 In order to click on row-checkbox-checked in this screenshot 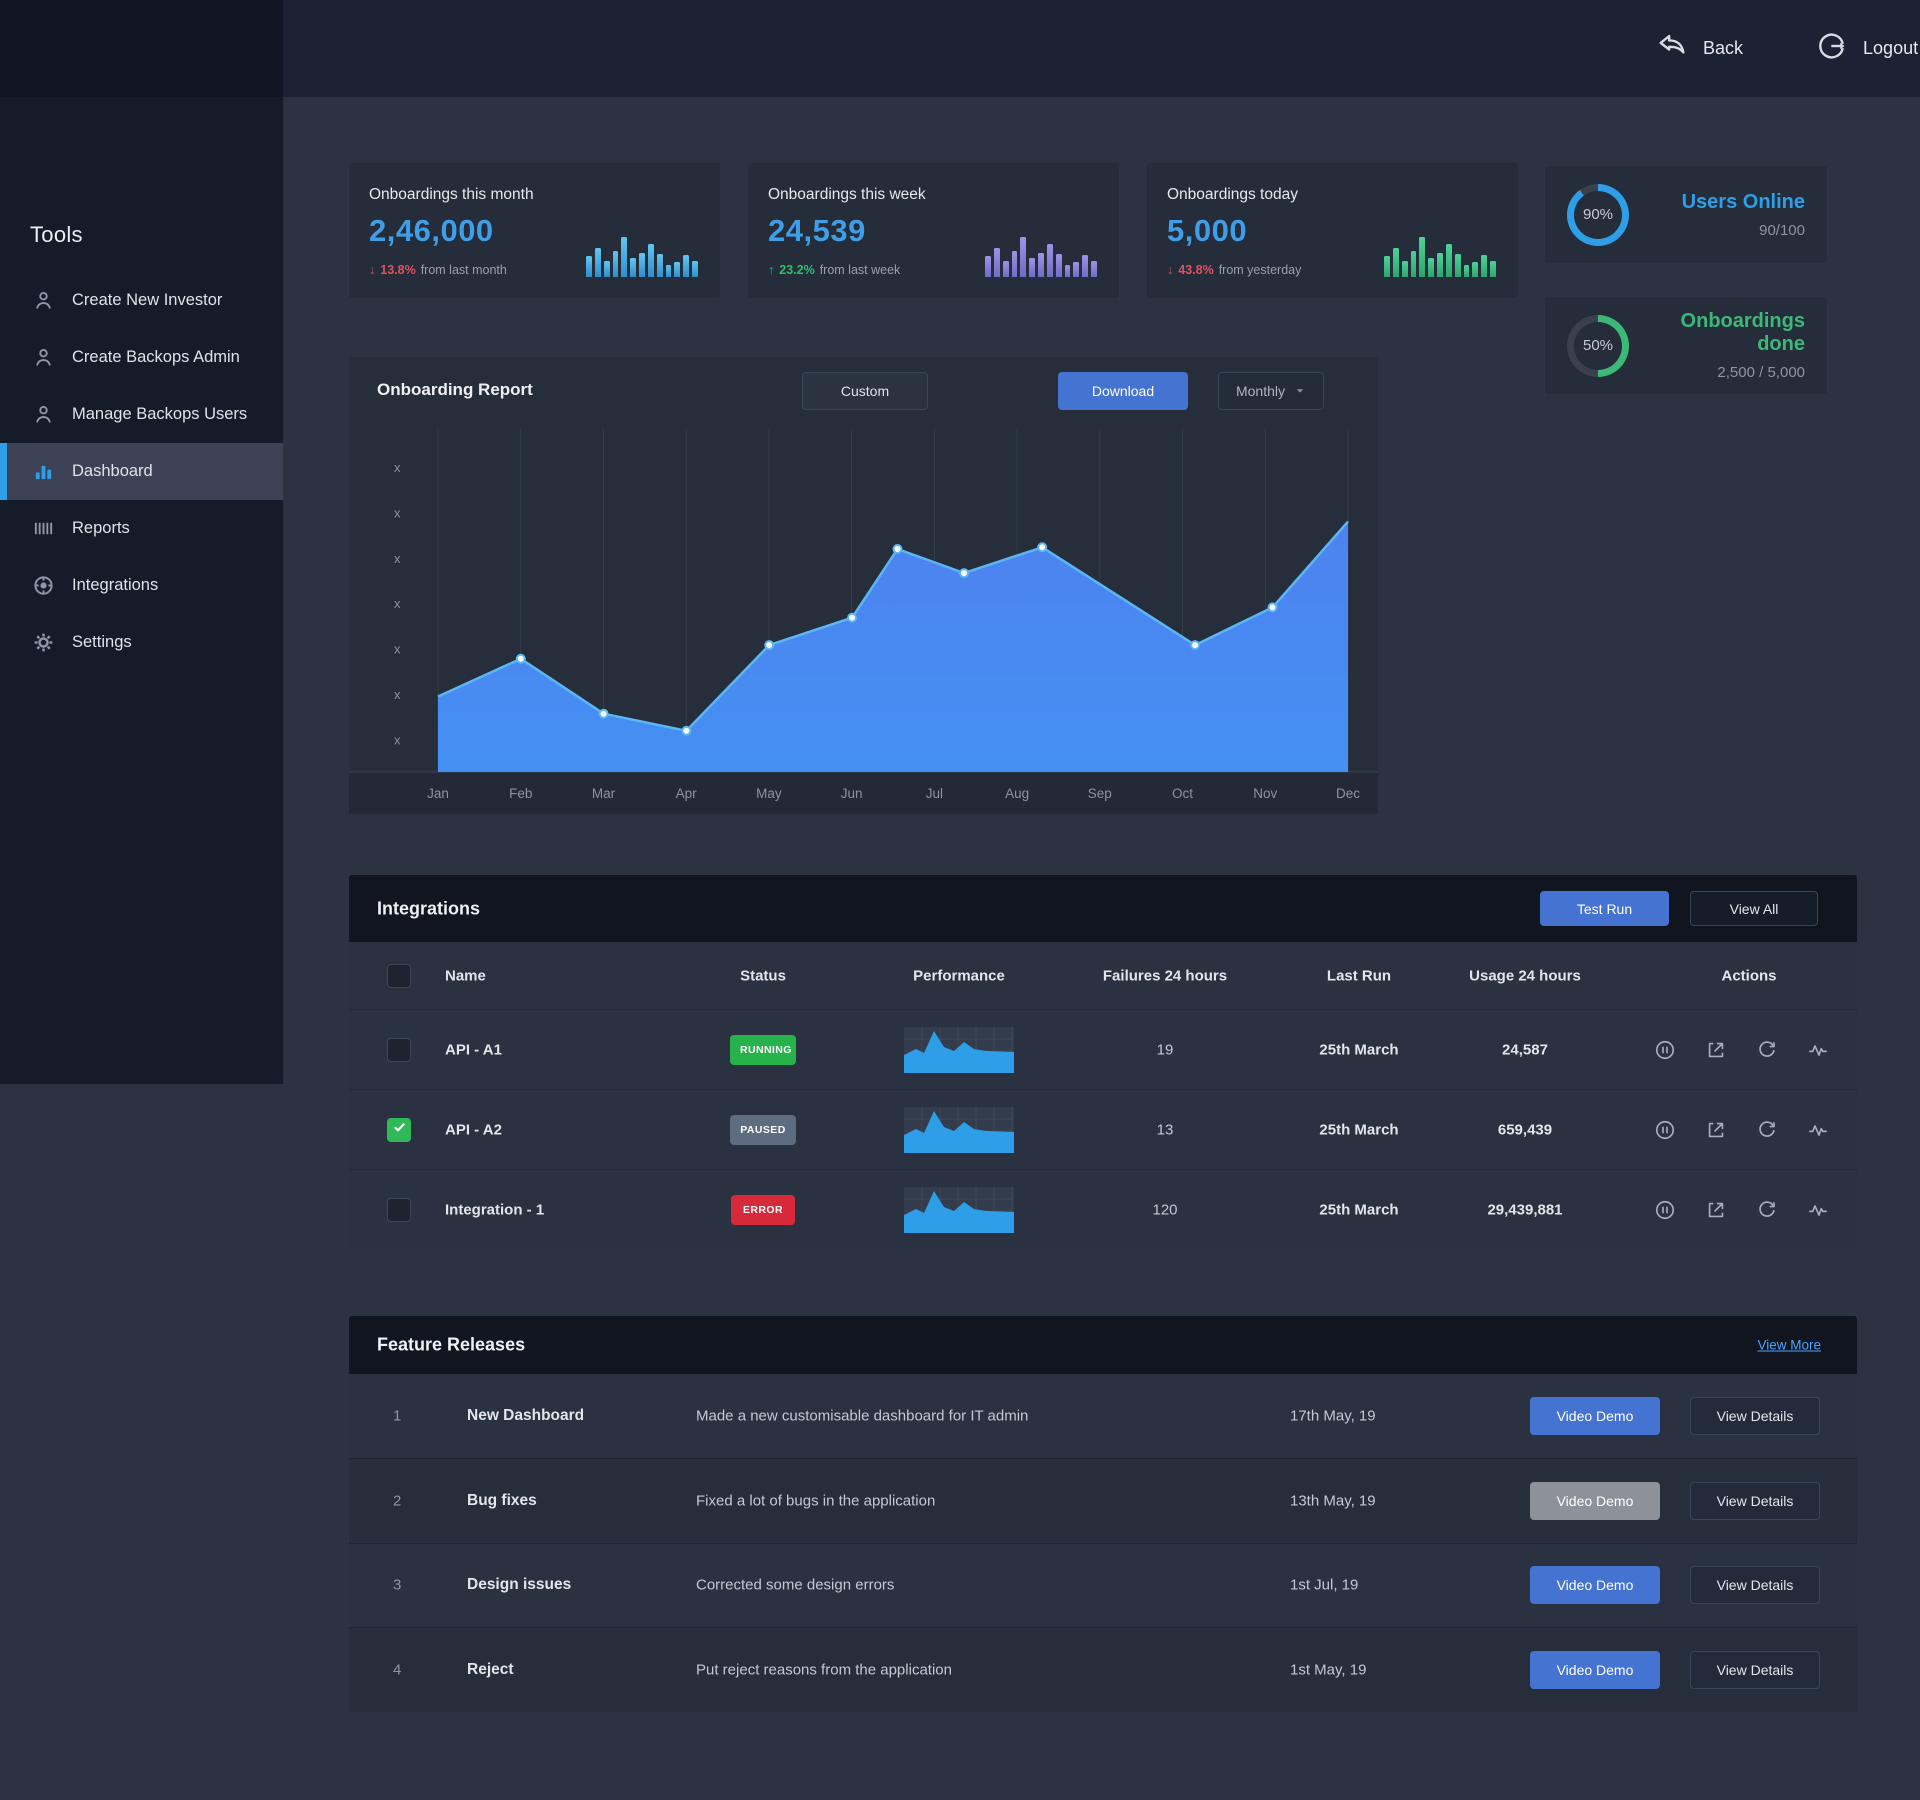, I will do `click(399, 1129)`.